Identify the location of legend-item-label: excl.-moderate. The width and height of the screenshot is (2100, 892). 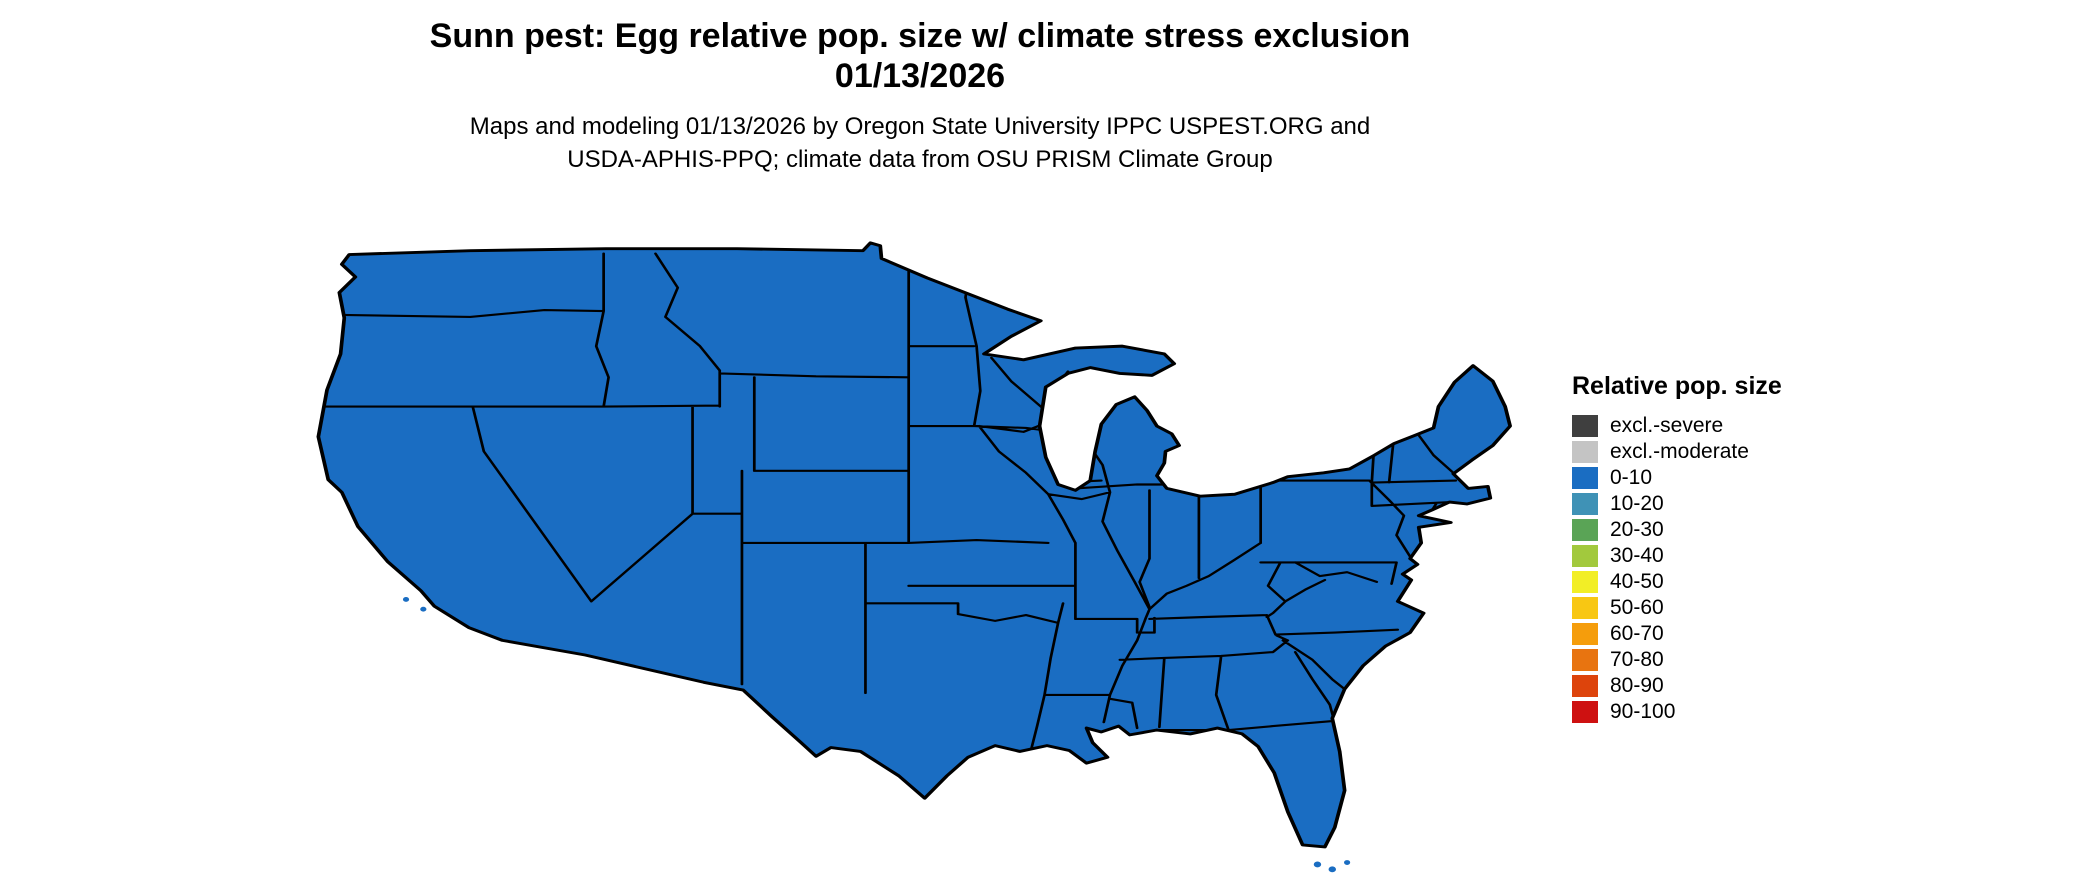
(1679, 451).